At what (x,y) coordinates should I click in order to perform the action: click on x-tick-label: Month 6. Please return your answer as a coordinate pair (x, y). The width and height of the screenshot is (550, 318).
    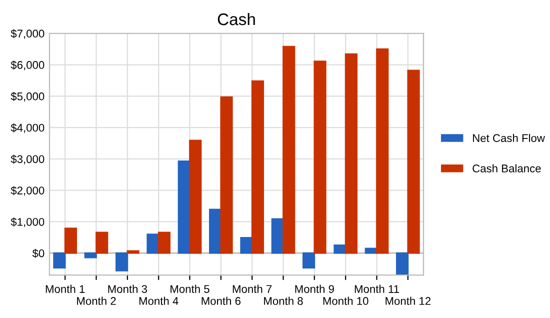
    Looking at the image, I should click on (221, 300).